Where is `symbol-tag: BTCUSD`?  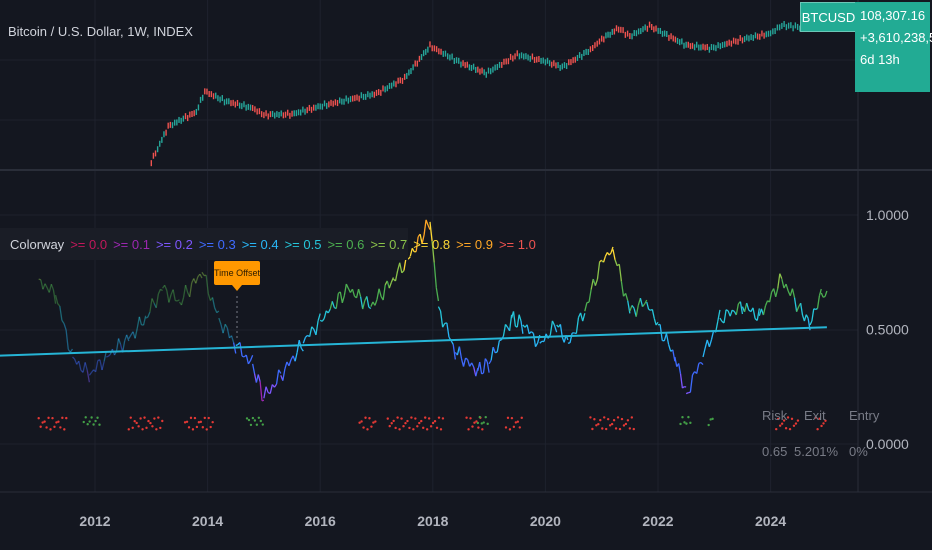
symbol-tag: BTCUSD is located at coordinates (828, 17).